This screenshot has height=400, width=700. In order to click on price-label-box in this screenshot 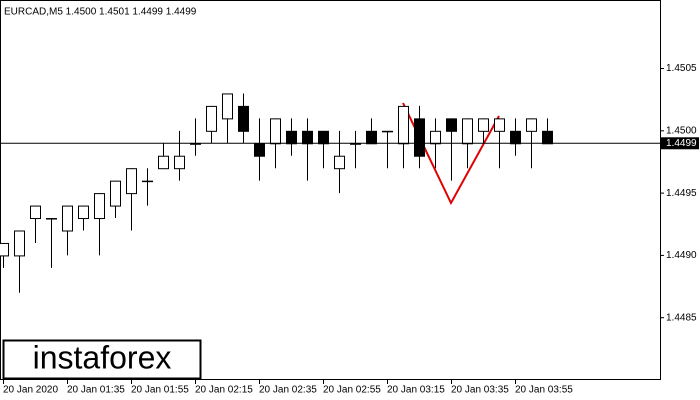, I will do `click(680, 143)`.